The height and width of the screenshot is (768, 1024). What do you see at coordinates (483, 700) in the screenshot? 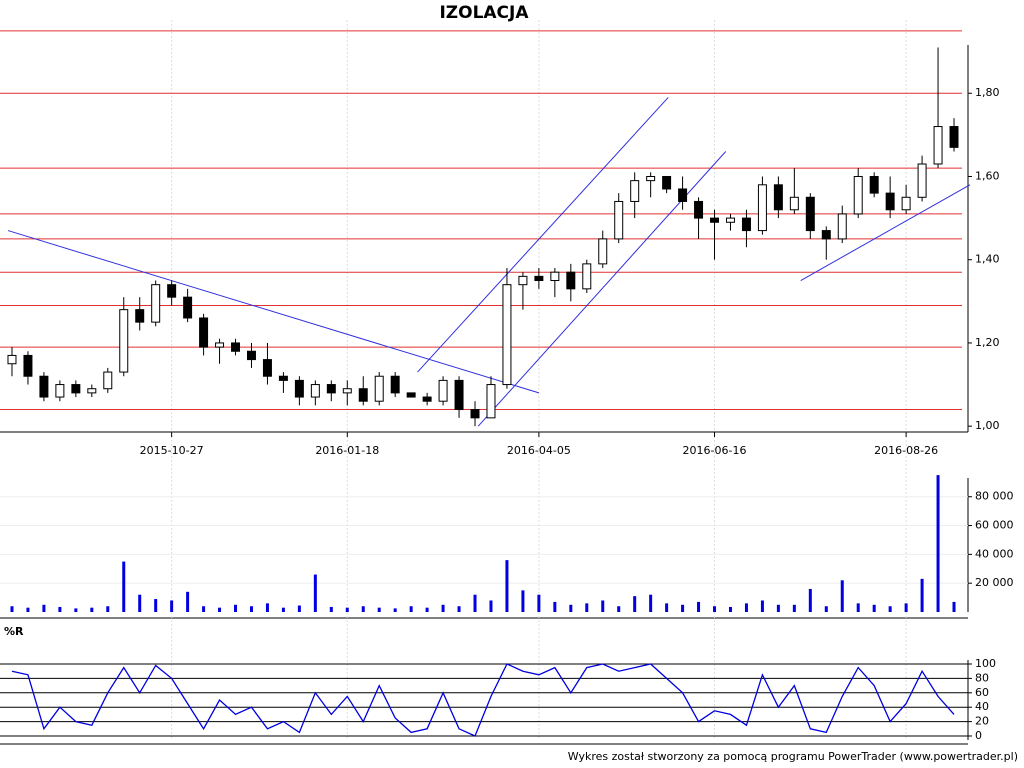
I see `indicator-line` at bounding box center [483, 700].